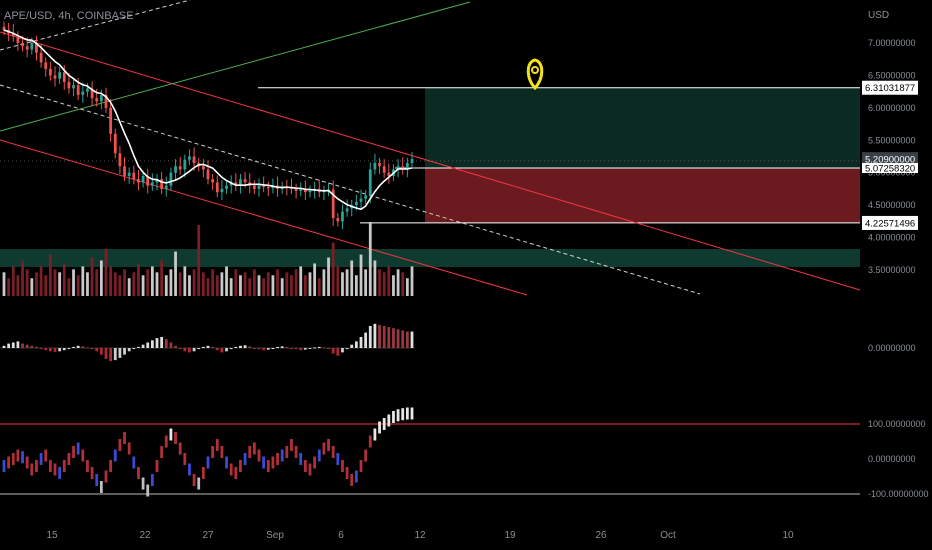  I want to click on date-tick-label: Oct, so click(668, 535).